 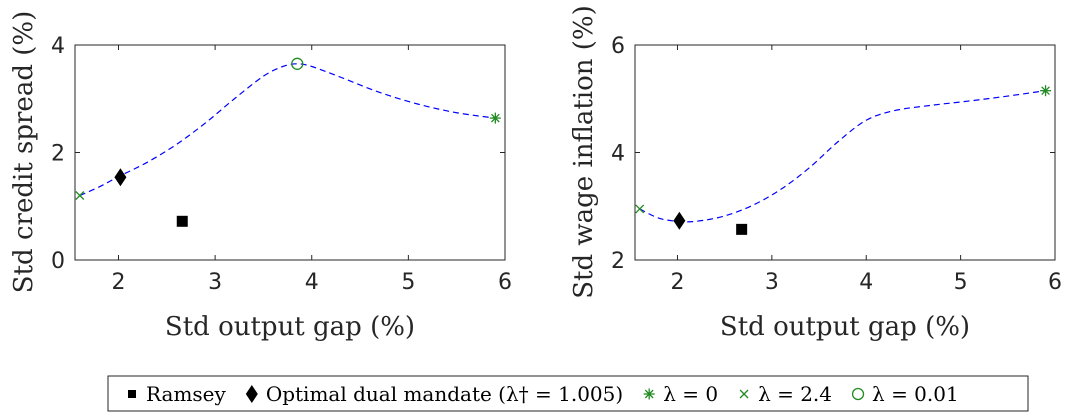 What do you see at coordinates (915, 394) in the screenshot?
I see `legend-label: λ = 0.01` at bounding box center [915, 394].